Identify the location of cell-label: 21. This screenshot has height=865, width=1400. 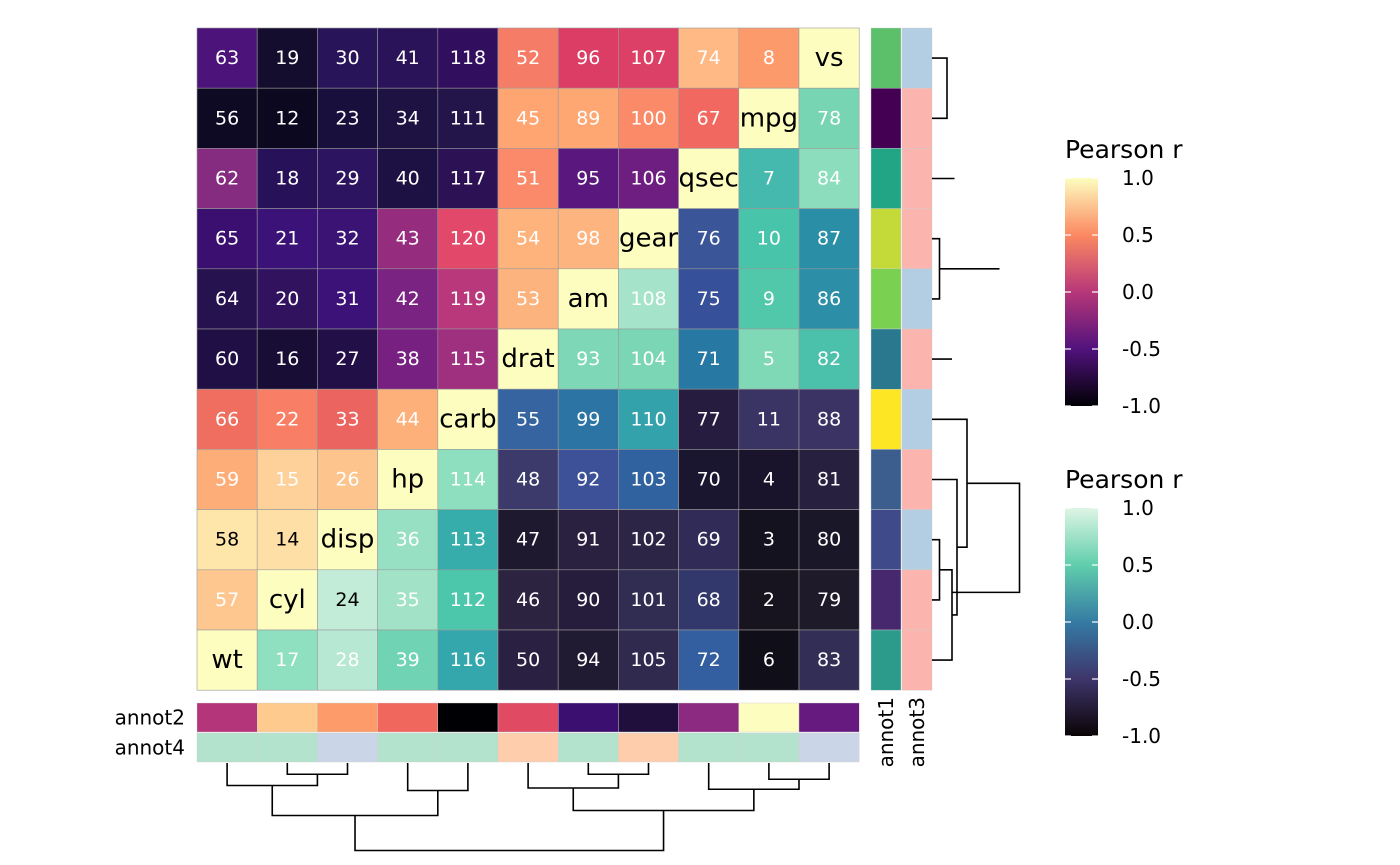
(287, 239).